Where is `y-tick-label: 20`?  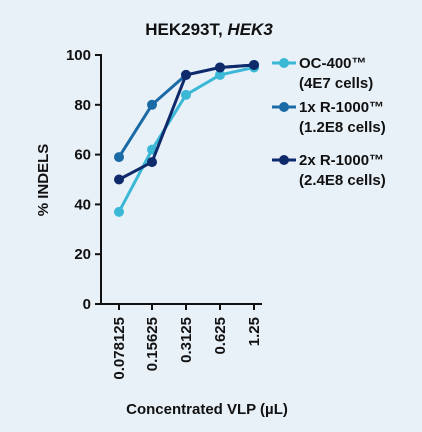 y-tick-label: 20 is located at coordinates (82, 254).